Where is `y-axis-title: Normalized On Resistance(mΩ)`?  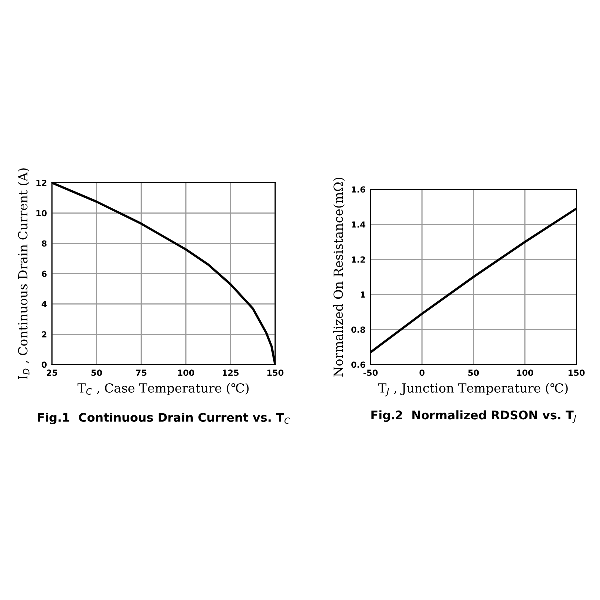
y-axis-title: Normalized On Resistance(mΩ) is located at coordinates (339, 277).